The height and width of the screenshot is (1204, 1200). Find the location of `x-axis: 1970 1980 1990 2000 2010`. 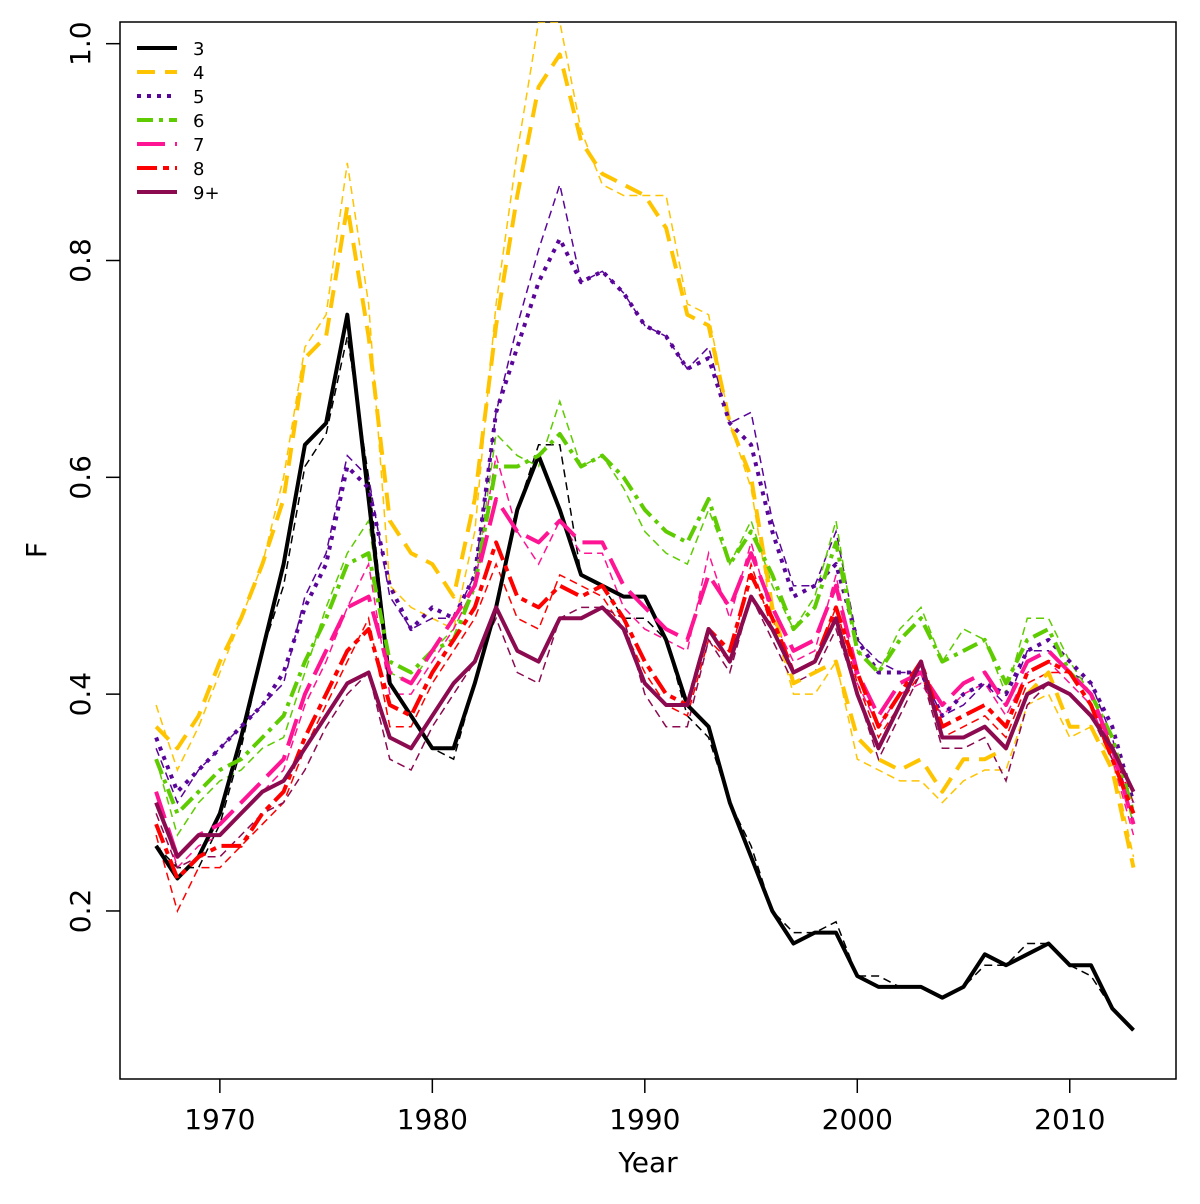

x-axis: 1970 1980 1990 2000 2010 is located at coordinates (644, 1107).